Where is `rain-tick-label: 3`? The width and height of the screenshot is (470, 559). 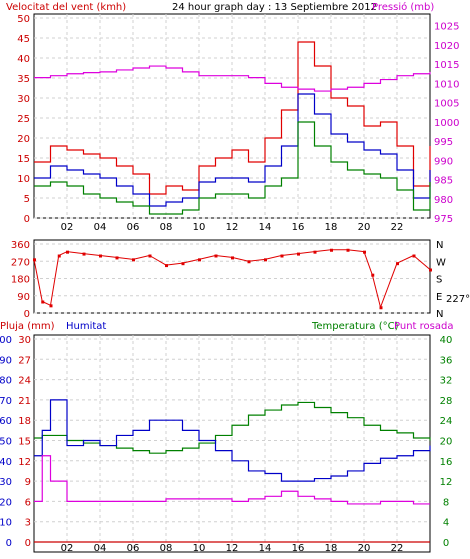
rain-tick-label: 3 is located at coordinates (28, 523).